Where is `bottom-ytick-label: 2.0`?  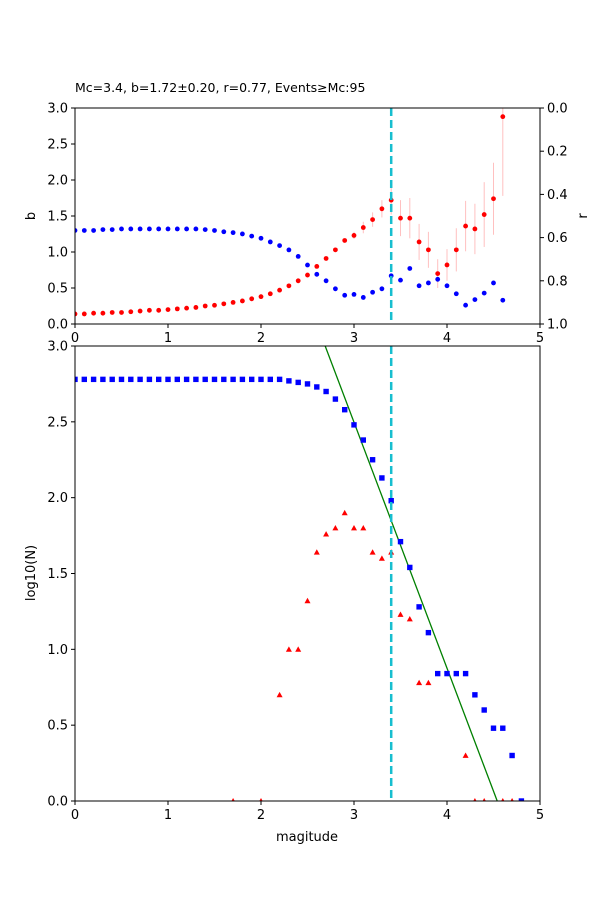
bottom-ytick-label: 2.0 is located at coordinates (57, 498).